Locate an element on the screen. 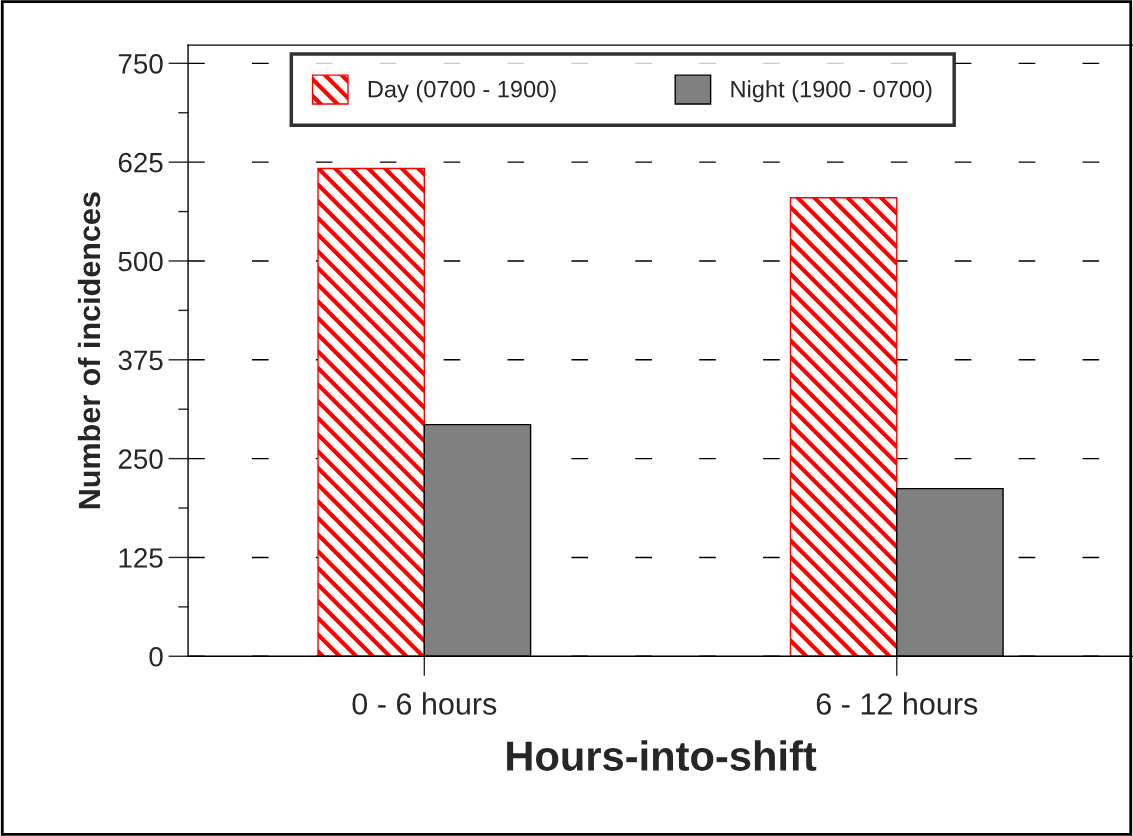 The image size is (1133, 836). y-tick-label: 750 is located at coordinates (140, 64).